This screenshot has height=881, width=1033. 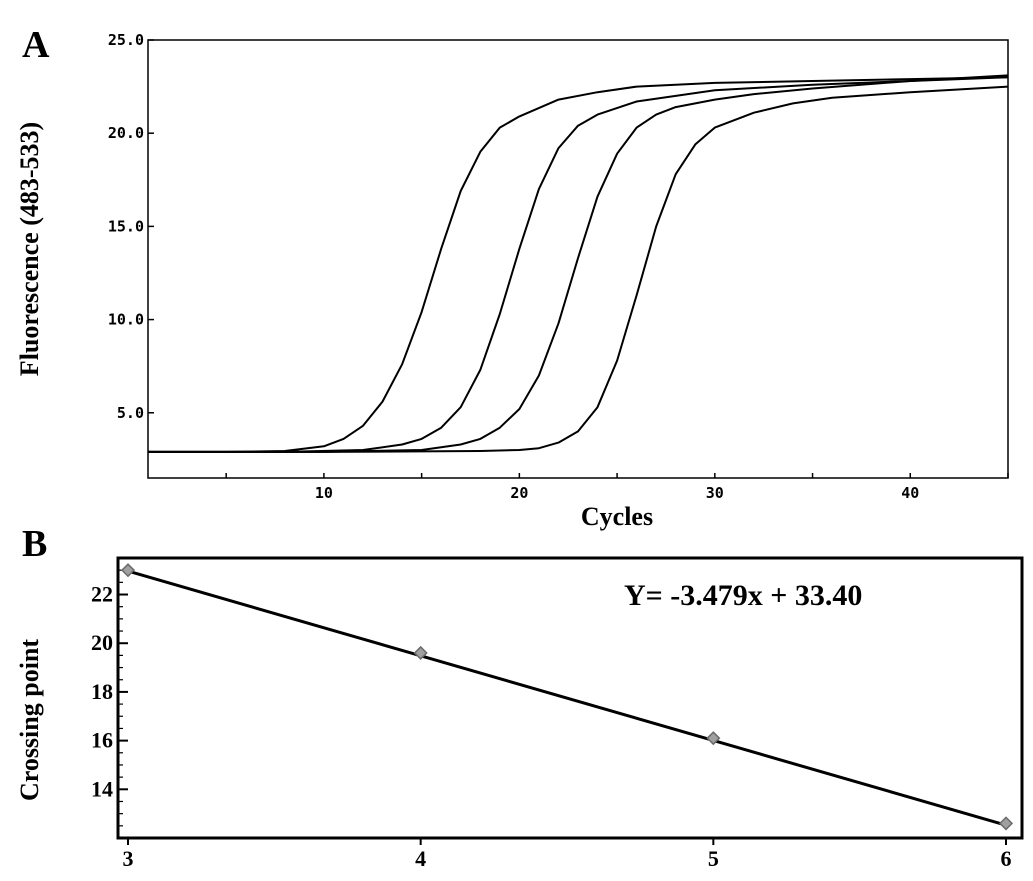 What do you see at coordinates (126, 226) in the screenshot?
I see `panel-a-y-tick-label: 15.0` at bounding box center [126, 226].